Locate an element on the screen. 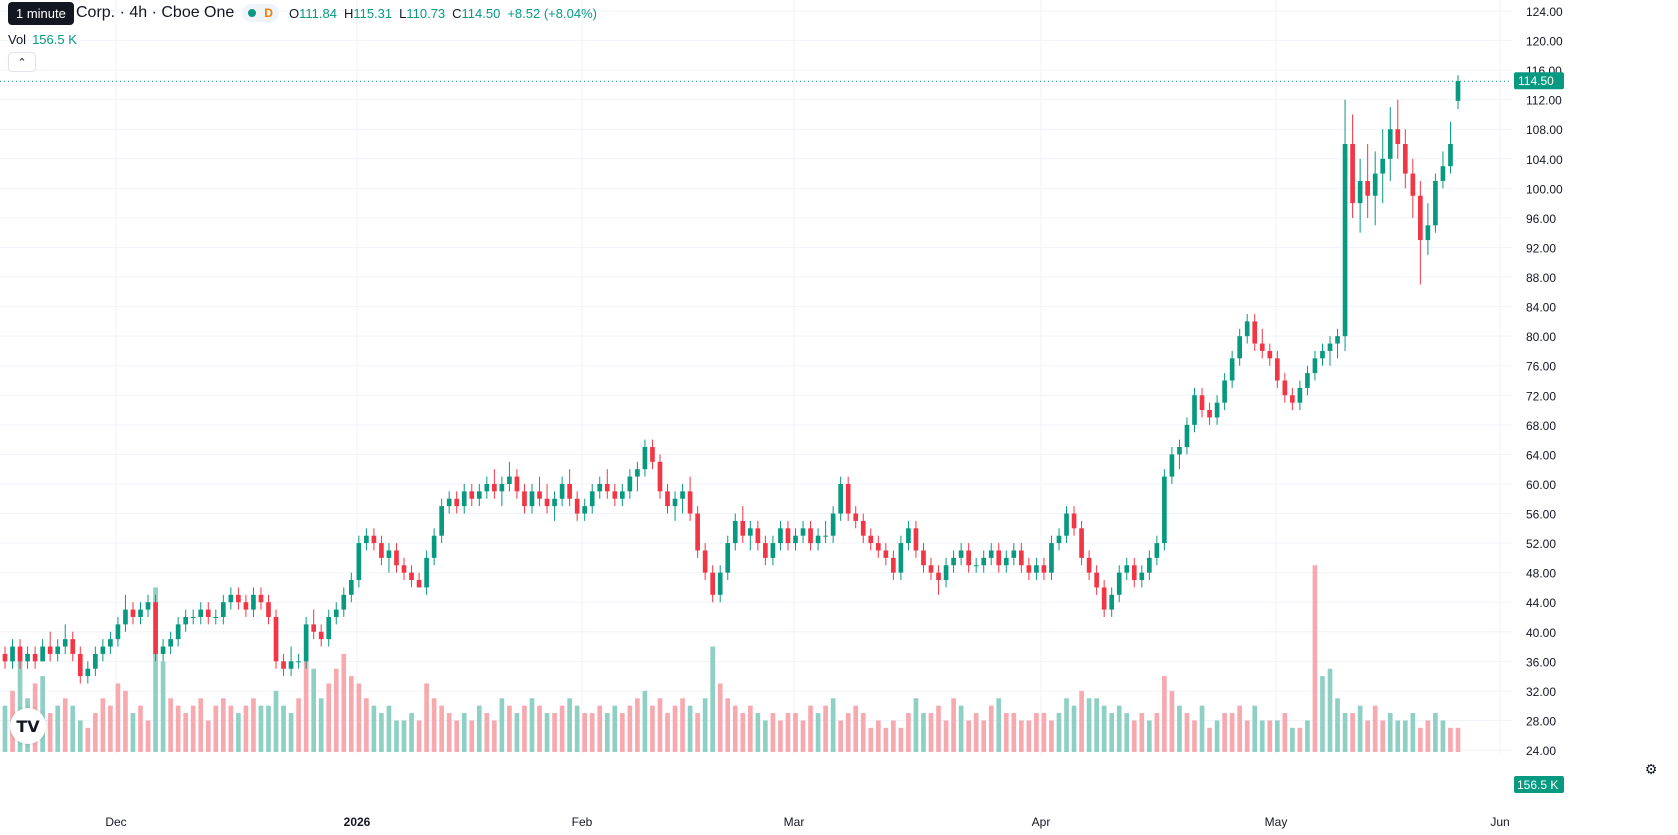 The height and width of the screenshot is (835, 1678). volume-legend: Vol 156.5 K is located at coordinates (42, 39).